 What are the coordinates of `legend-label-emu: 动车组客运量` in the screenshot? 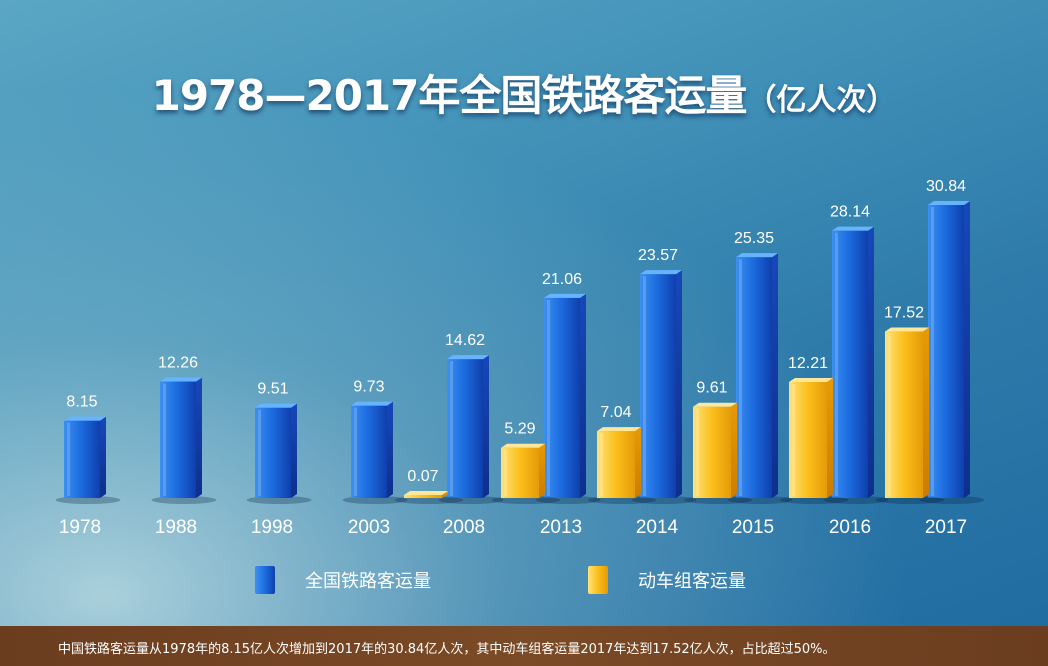 It's located at (692, 581).